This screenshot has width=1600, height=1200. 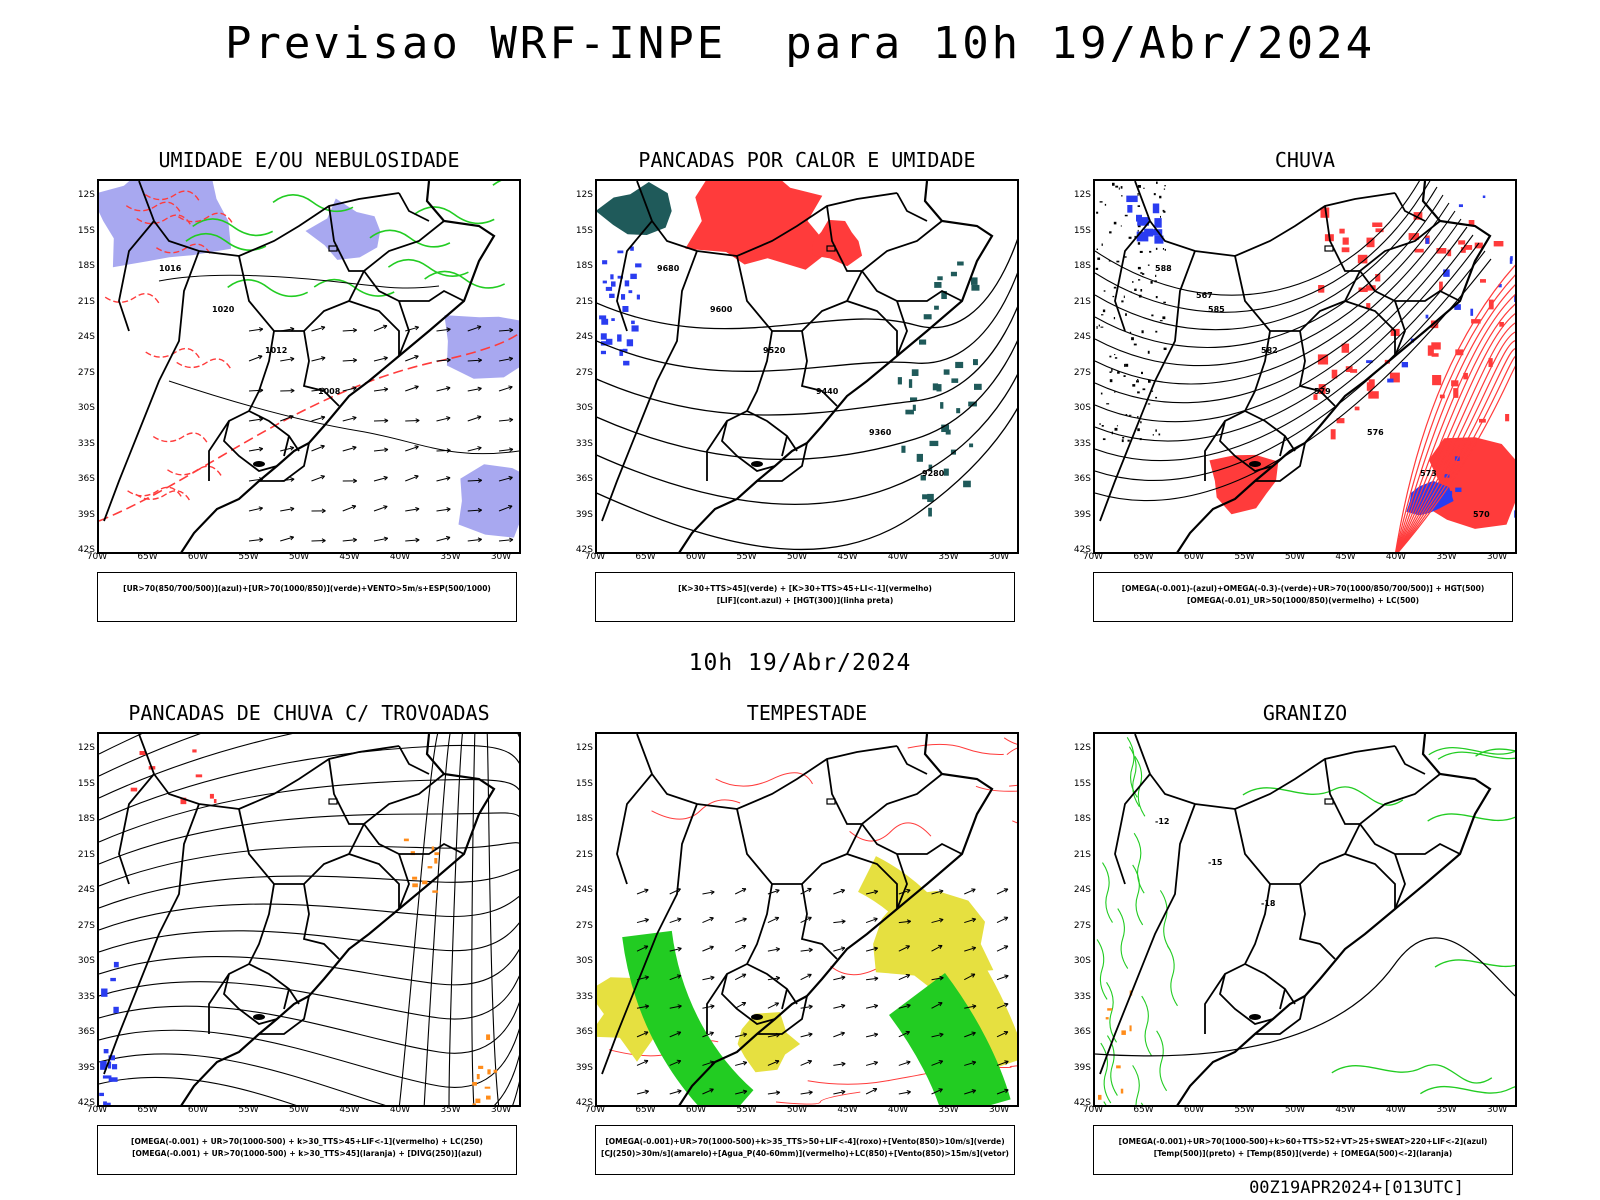 I want to click on humidity-area, so click(x=481, y=347).